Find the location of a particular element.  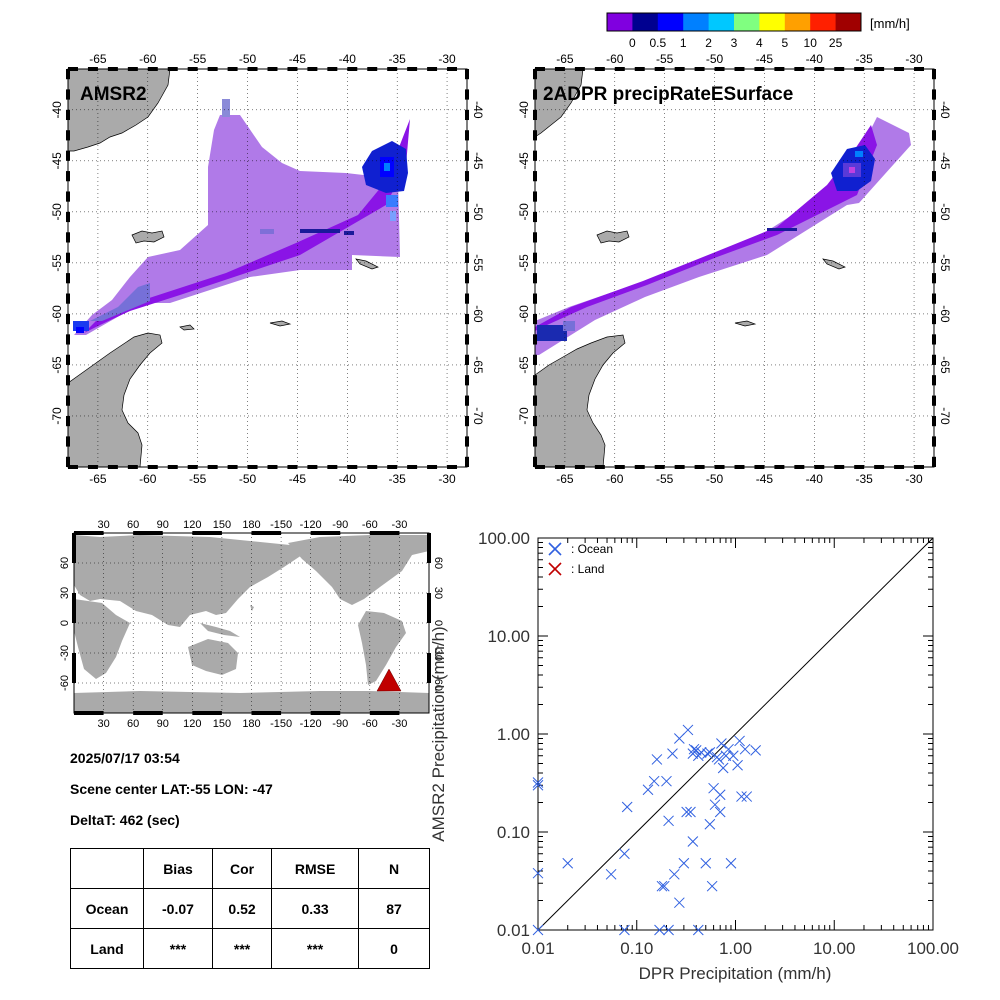

lon-tick-label: -50 is located at coordinates (248, 59).